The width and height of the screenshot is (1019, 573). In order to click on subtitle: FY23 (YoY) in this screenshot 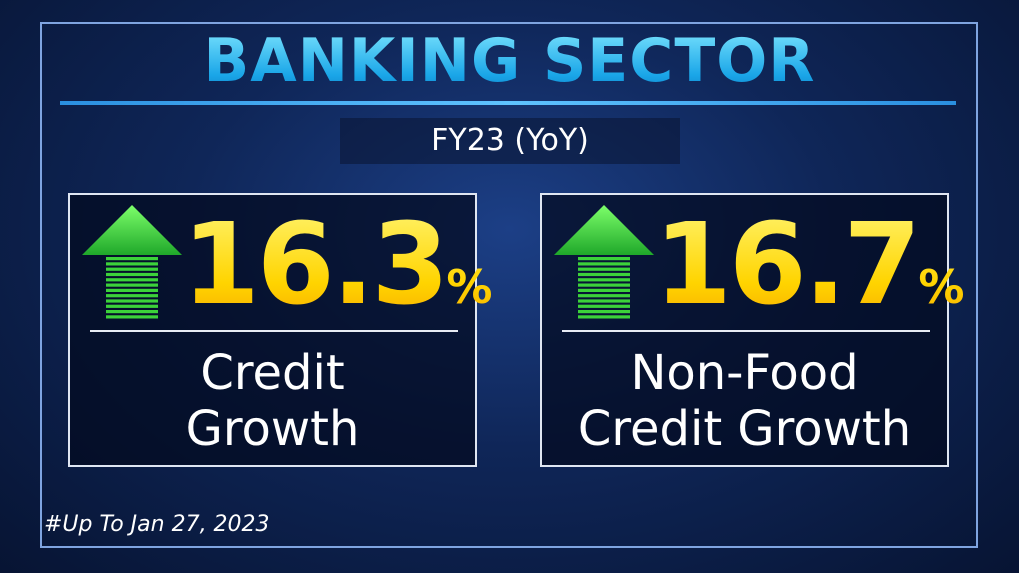, I will do `click(510, 141)`.